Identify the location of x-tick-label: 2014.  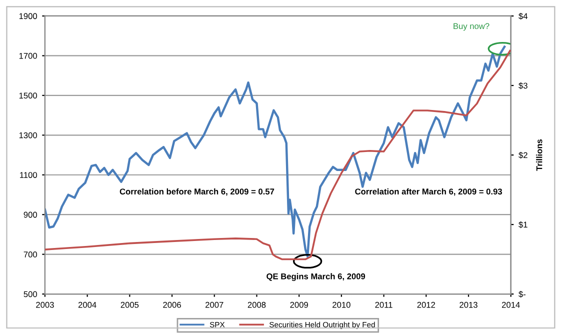
(511, 305).